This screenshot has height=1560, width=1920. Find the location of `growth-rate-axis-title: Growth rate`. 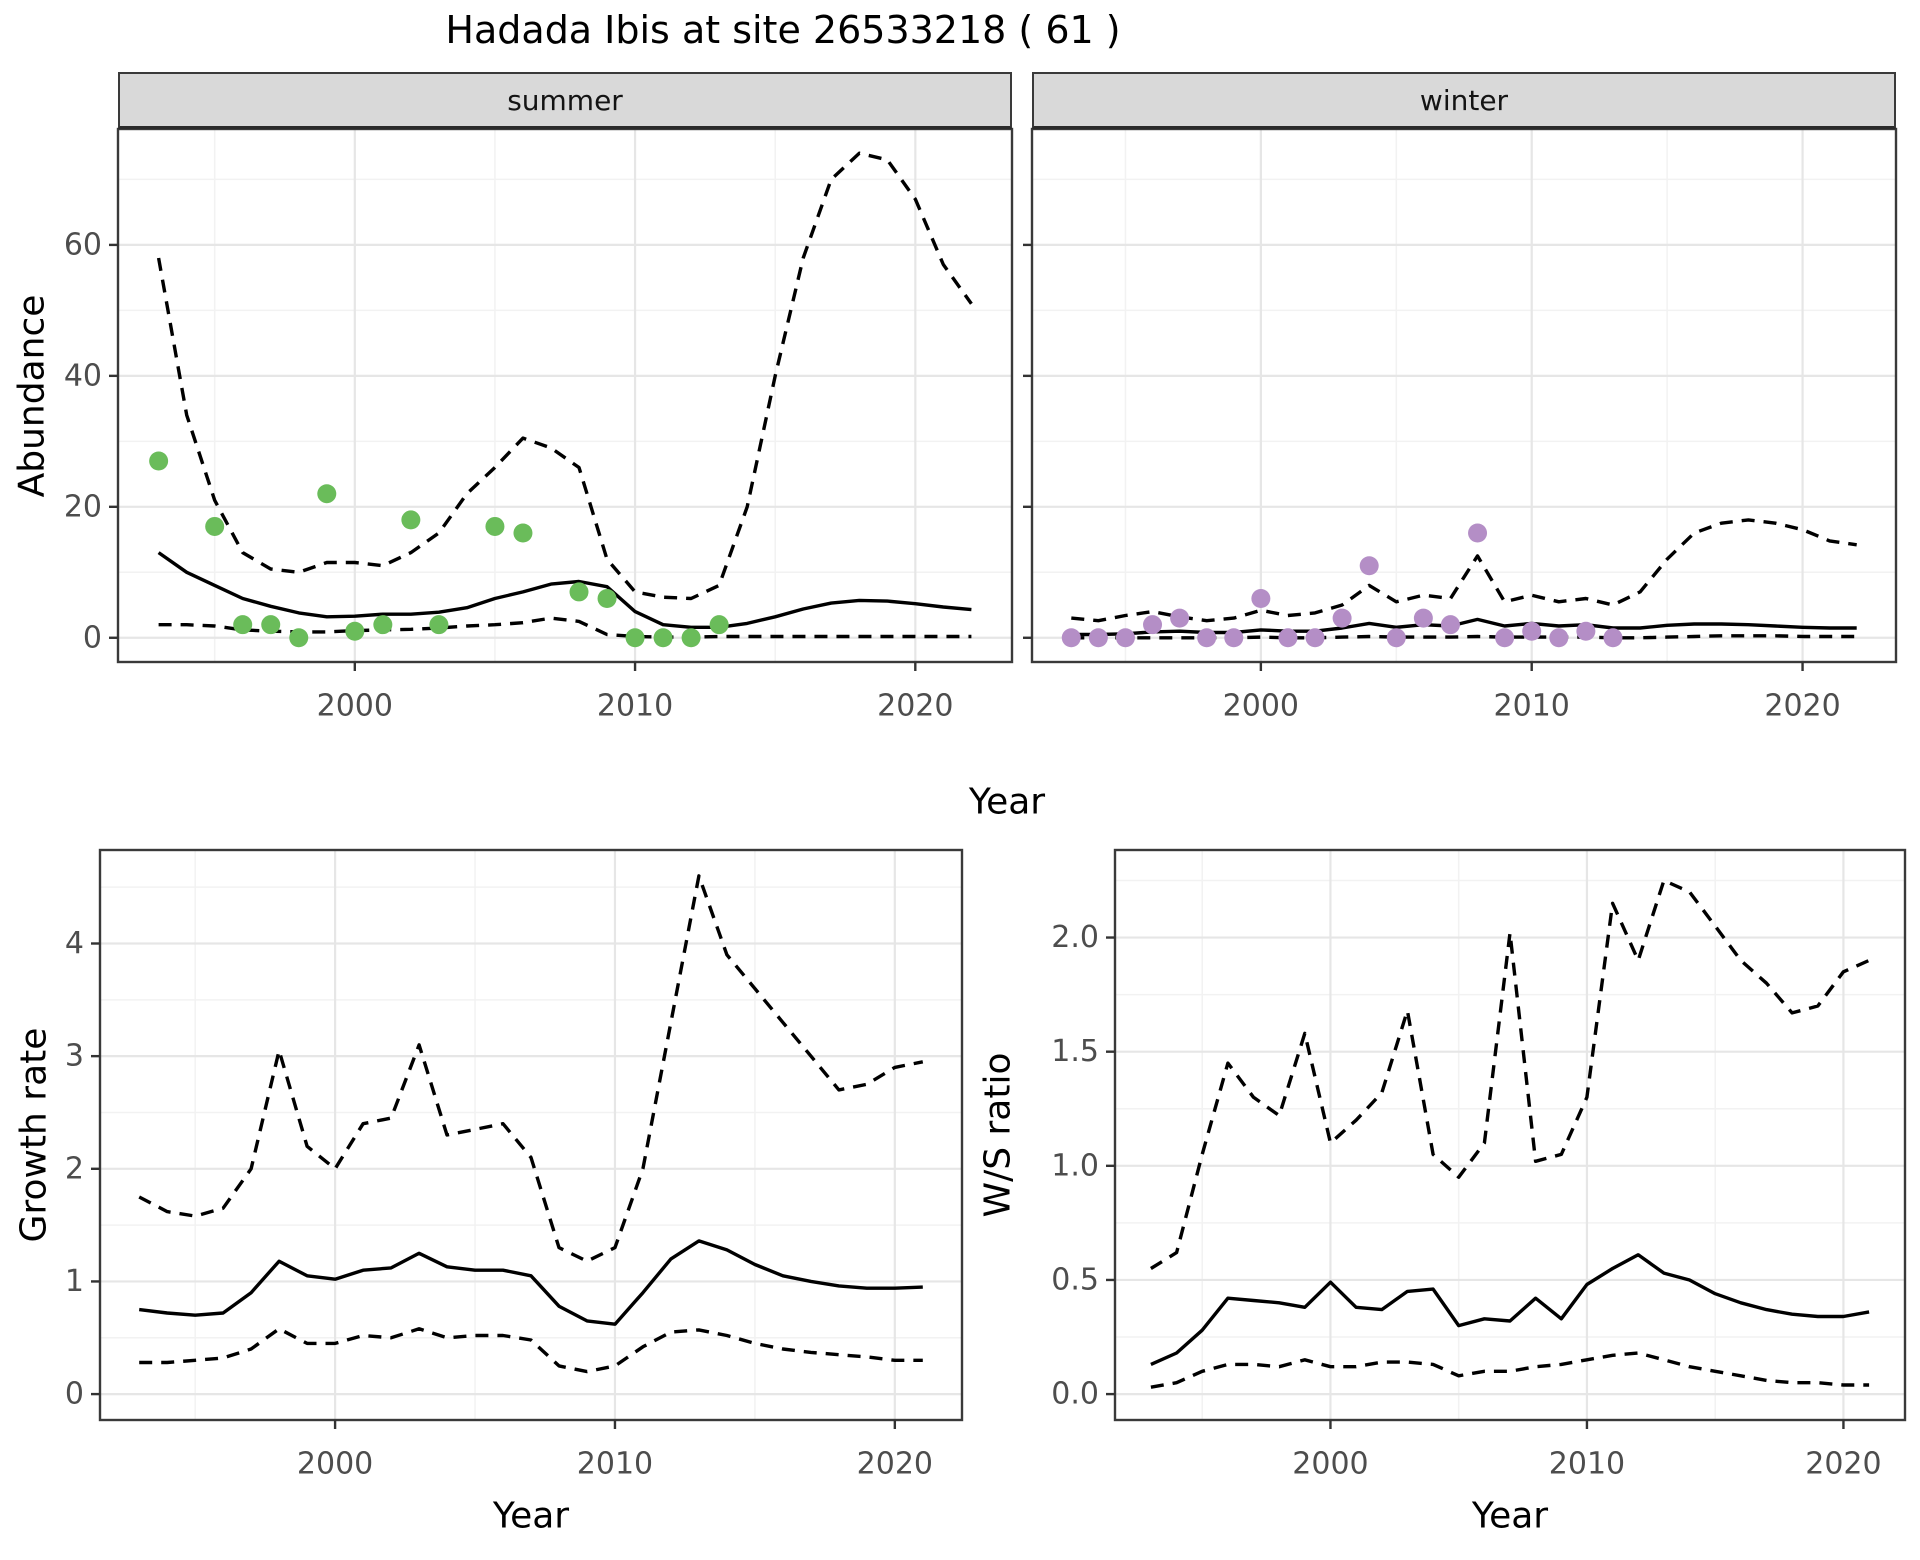

growth-rate-axis-title: Growth rate is located at coordinates (34, 1135).